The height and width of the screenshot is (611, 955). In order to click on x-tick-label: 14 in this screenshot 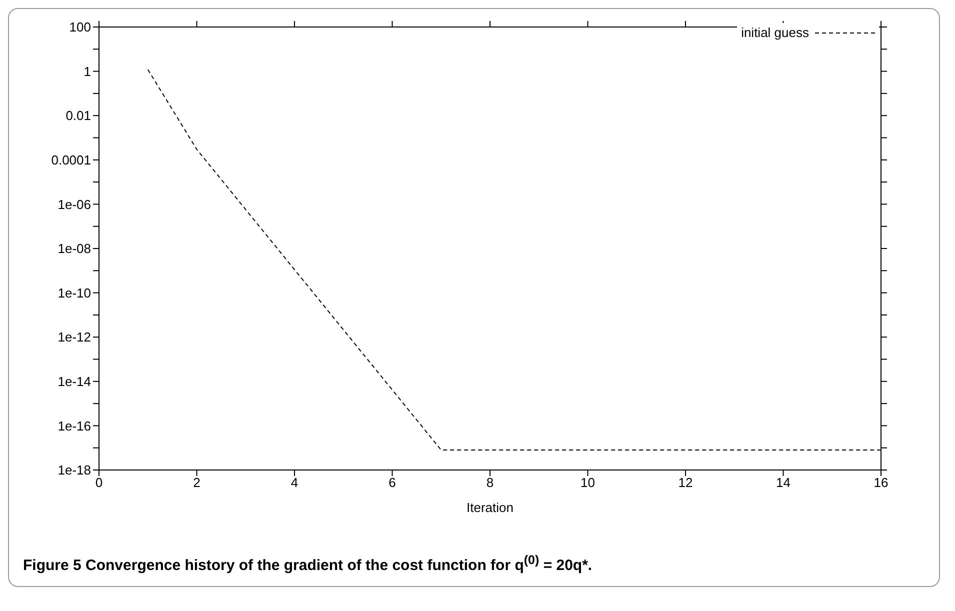, I will do `click(783, 482)`.